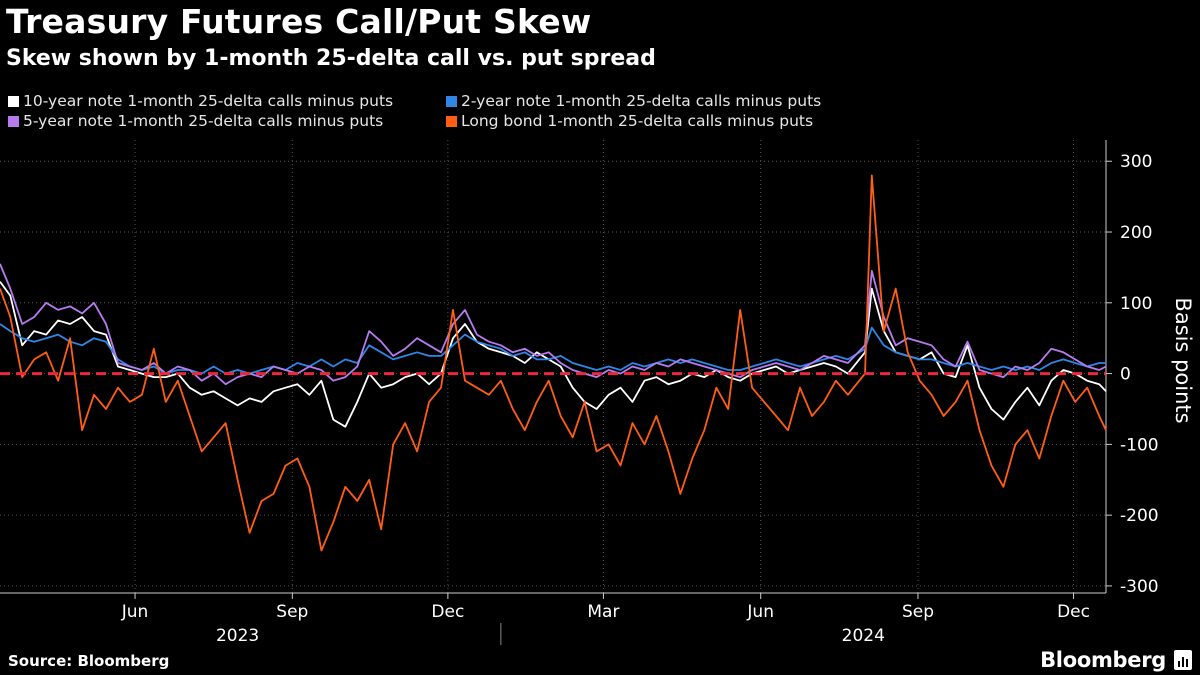 This screenshot has height=675, width=1200. I want to click on legend-swatch-10-year, so click(13, 101).